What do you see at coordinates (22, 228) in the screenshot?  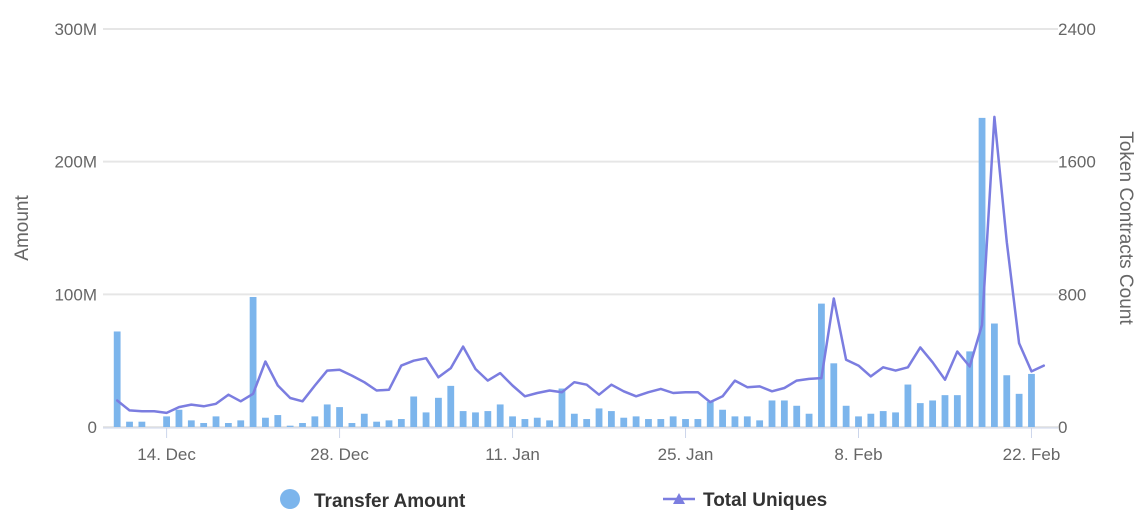 I see `y-left-axis-title: Amount` at bounding box center [22, 228].